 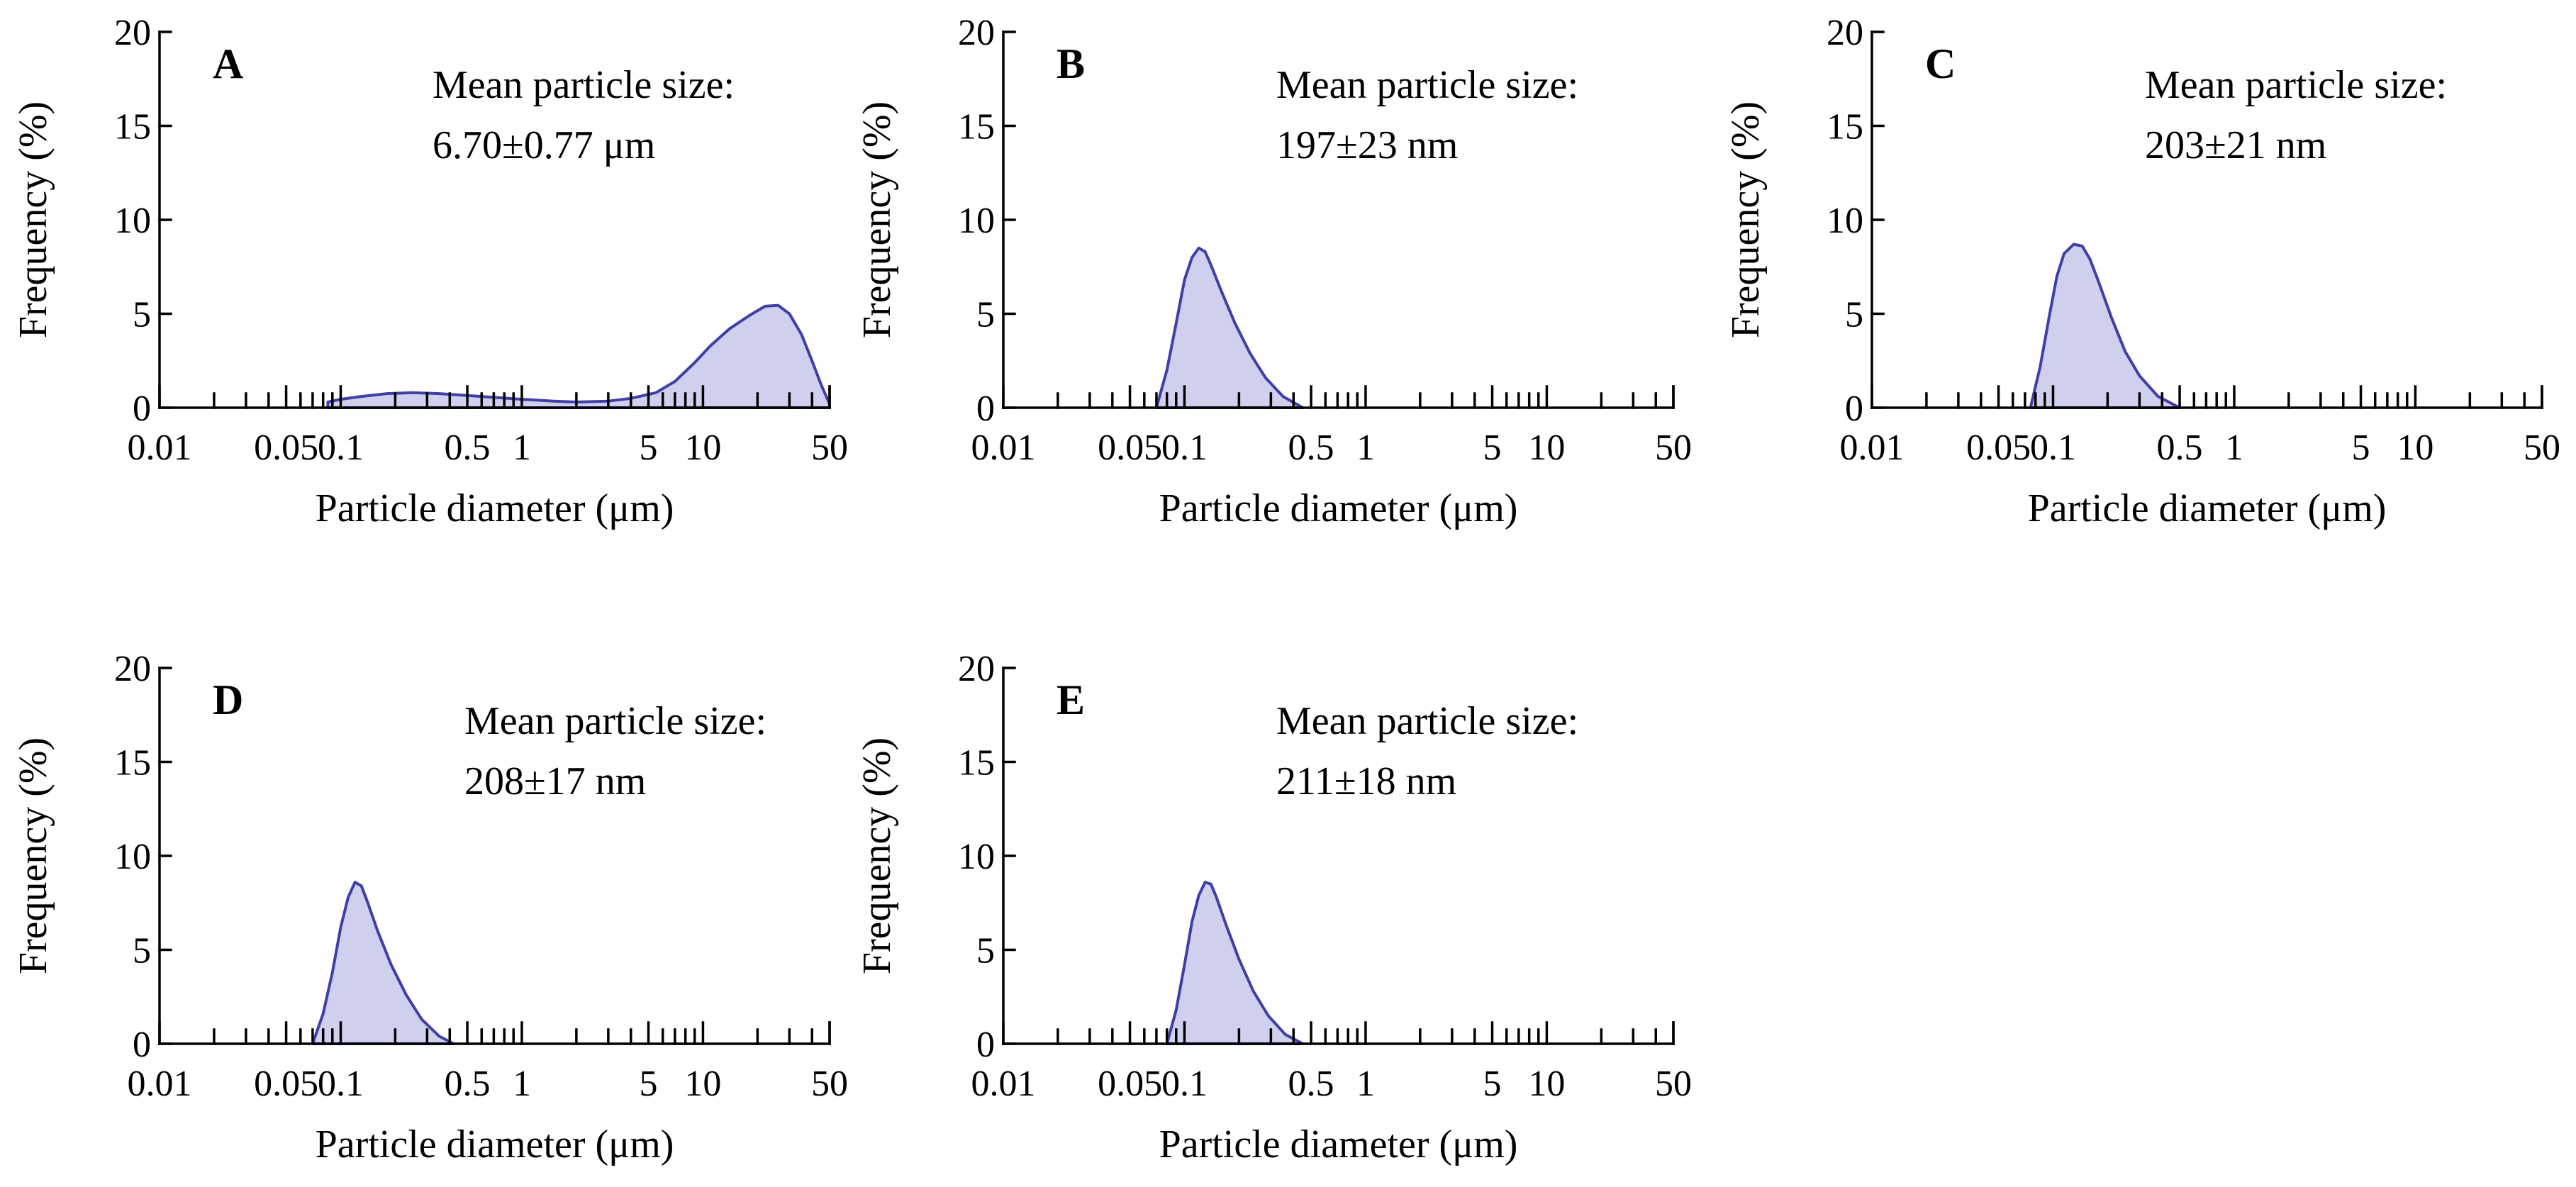 What do you see at coordinates (1366, 781) in the screenshot?
I see `mean-size-annotation: 211±18 nm` at bounding box center [1366, 781].